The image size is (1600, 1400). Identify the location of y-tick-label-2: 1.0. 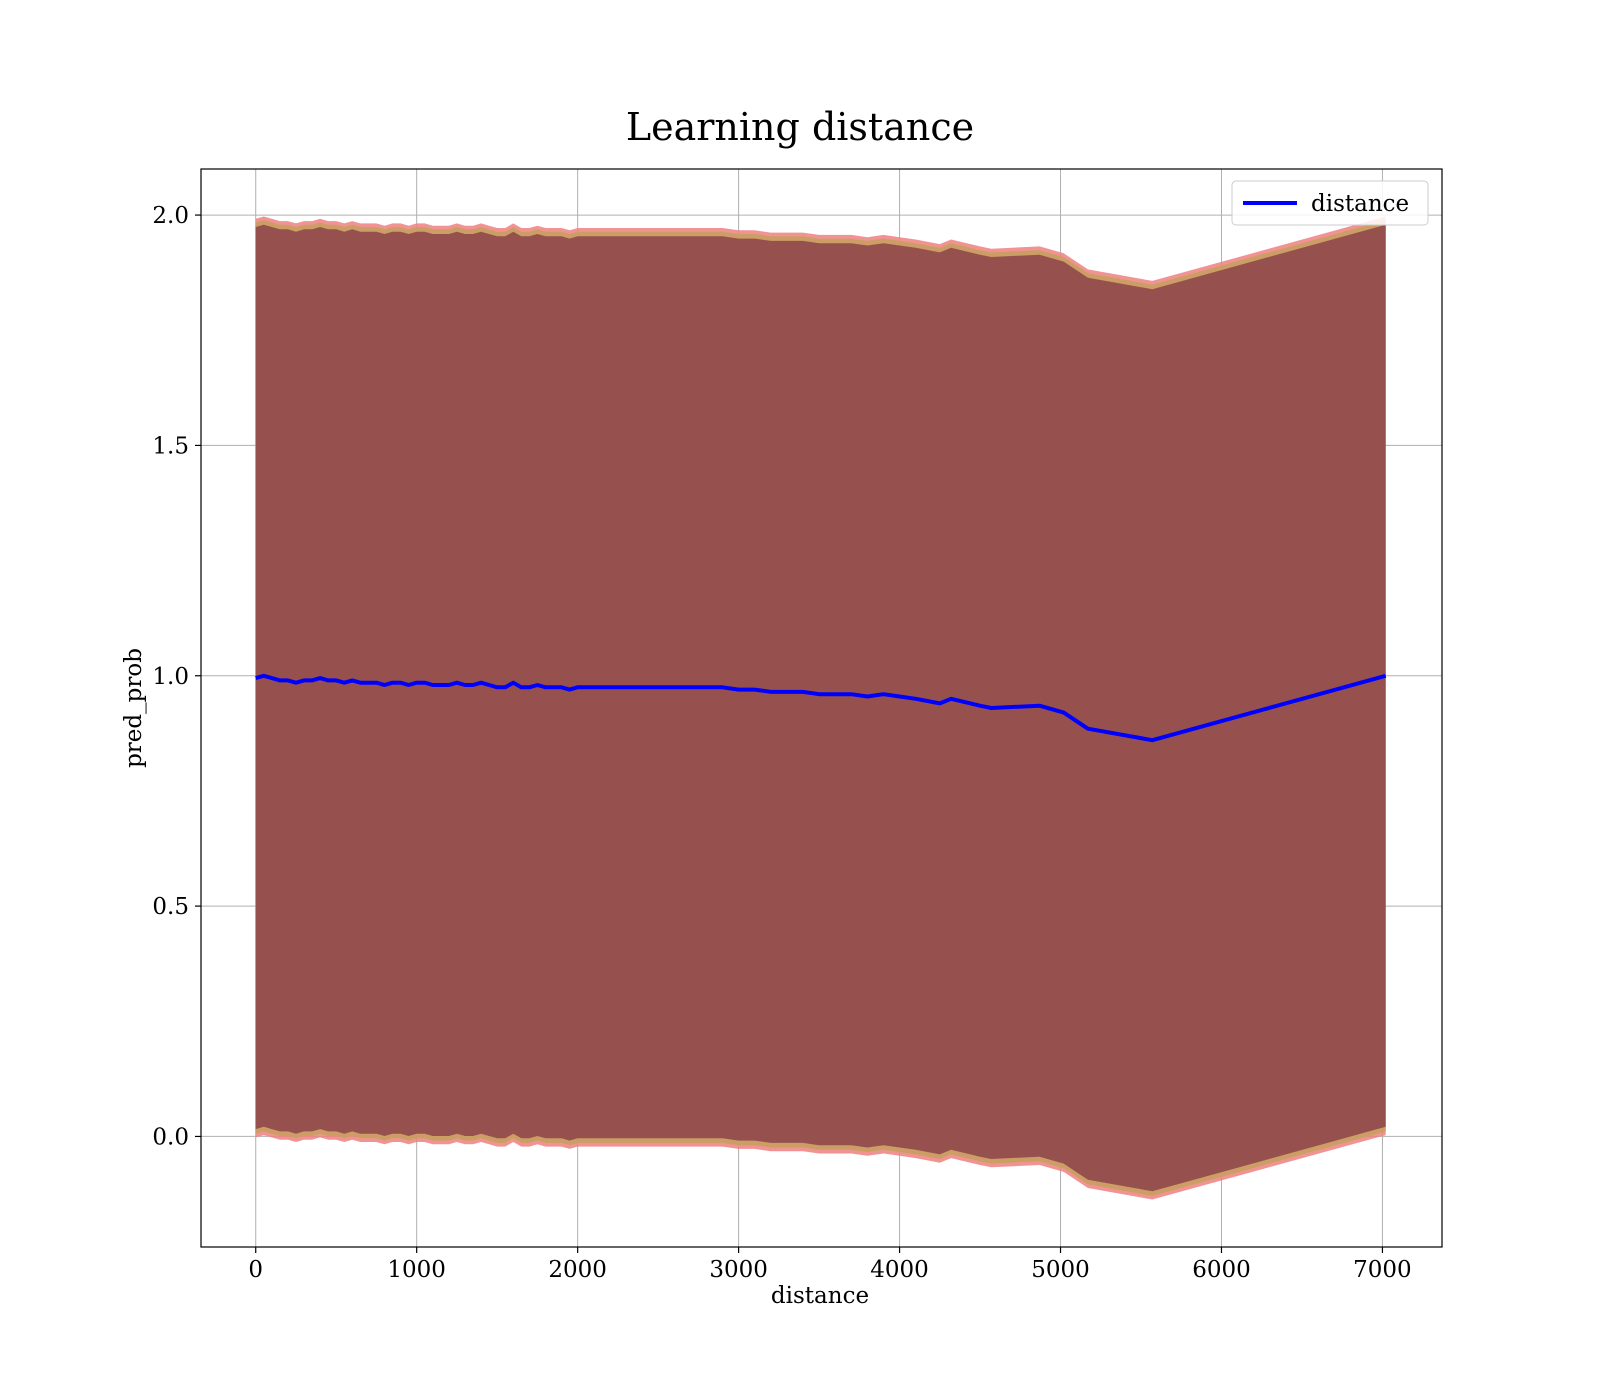
(170, 677).